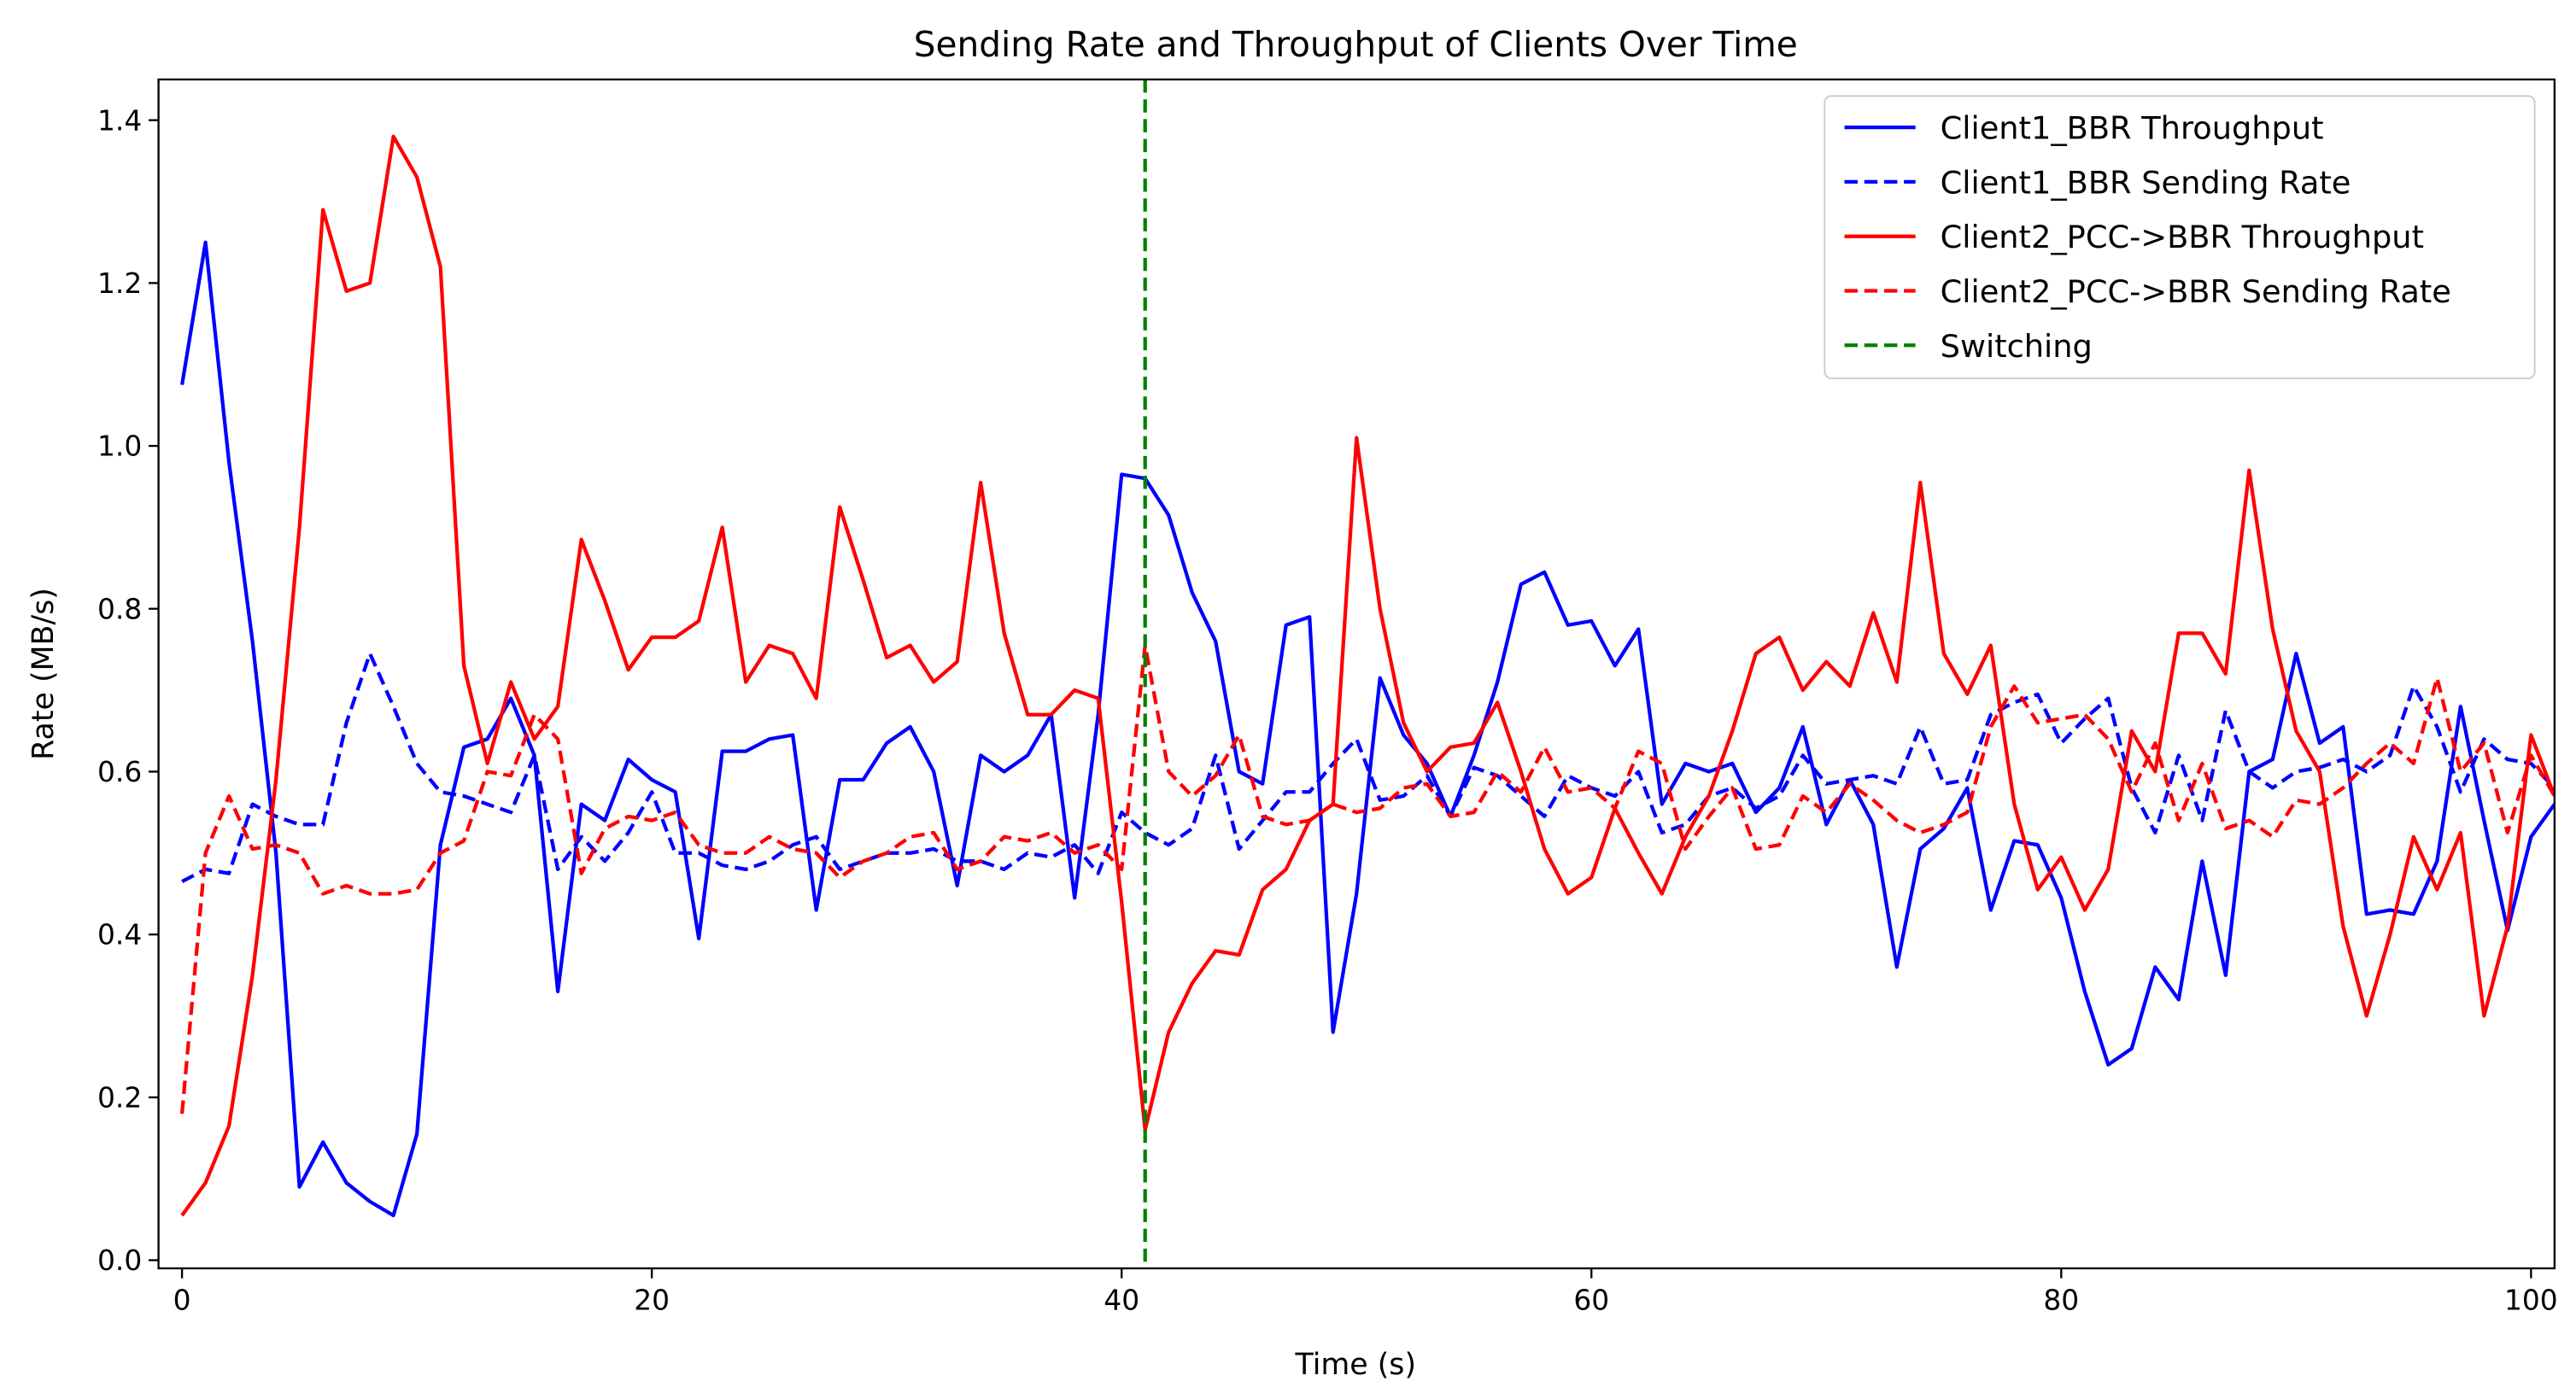 Image resolution: width=2576 pixels, height=1399 pixels. What do you see at coordinates (119, 935) in the screenshot?
I see `y-tick-label: 0.4` at bounding box center [119, 935].